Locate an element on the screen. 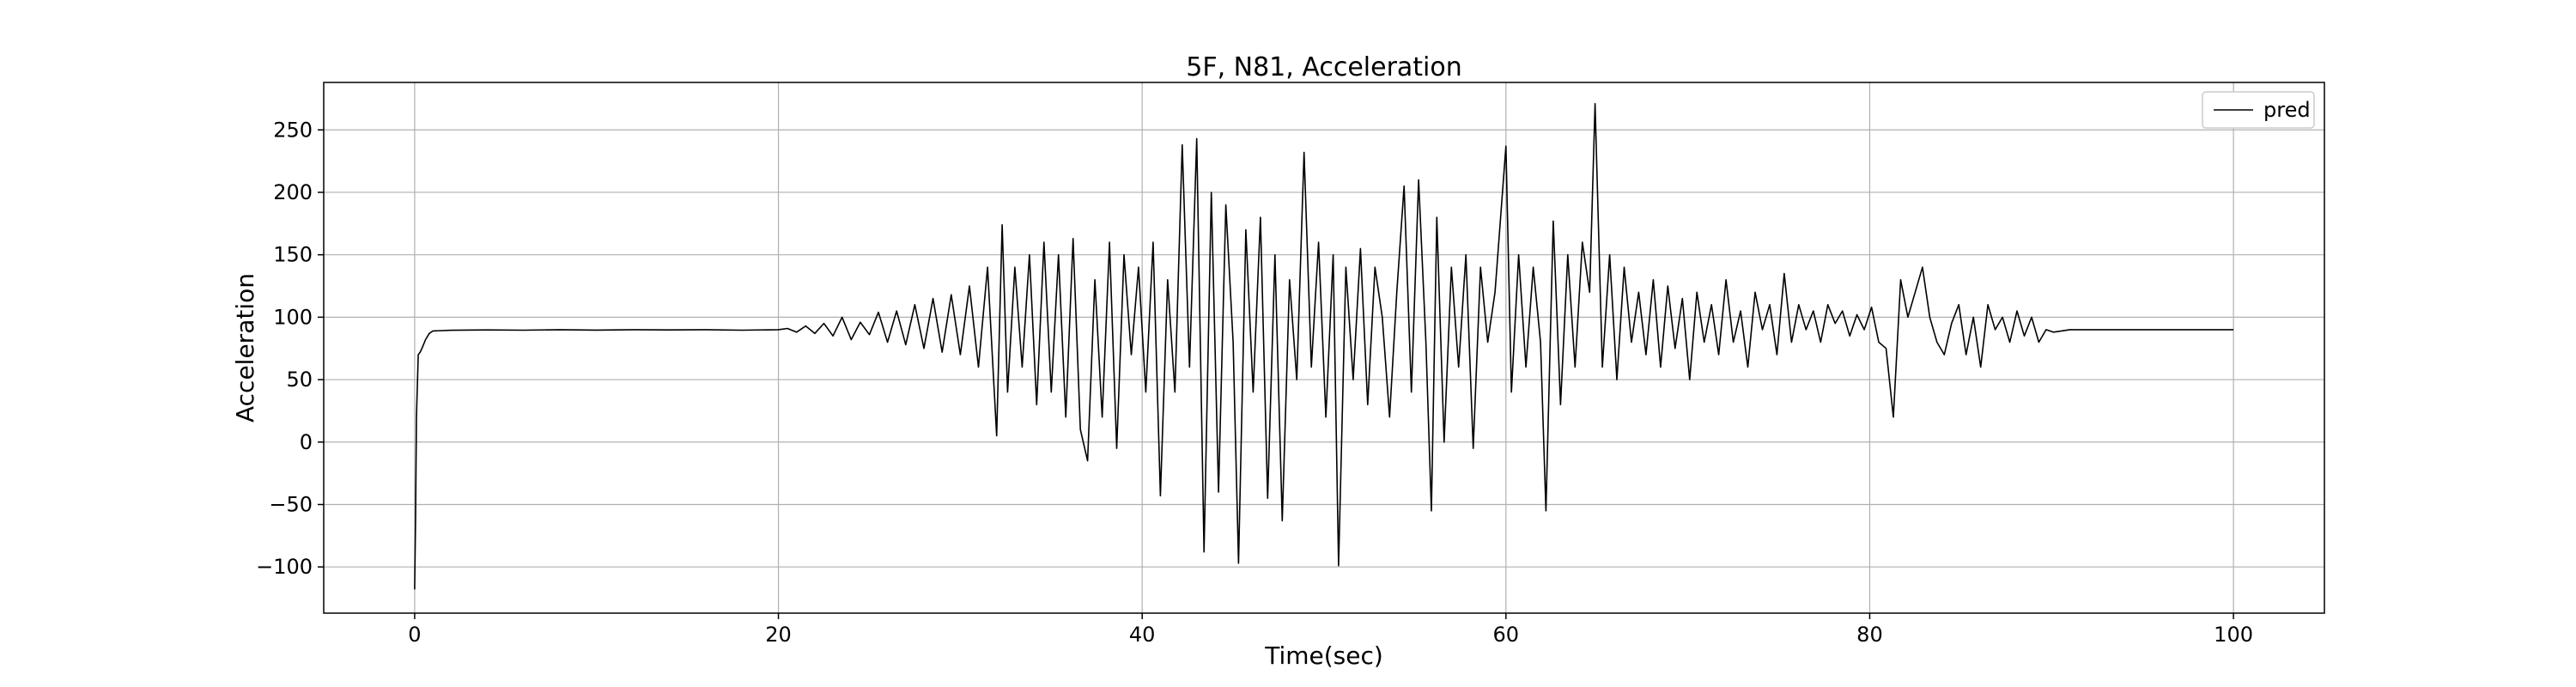 This screenshot has height=687, width=2576. y-tick-label: 200 is located at coordinates (293, 192).